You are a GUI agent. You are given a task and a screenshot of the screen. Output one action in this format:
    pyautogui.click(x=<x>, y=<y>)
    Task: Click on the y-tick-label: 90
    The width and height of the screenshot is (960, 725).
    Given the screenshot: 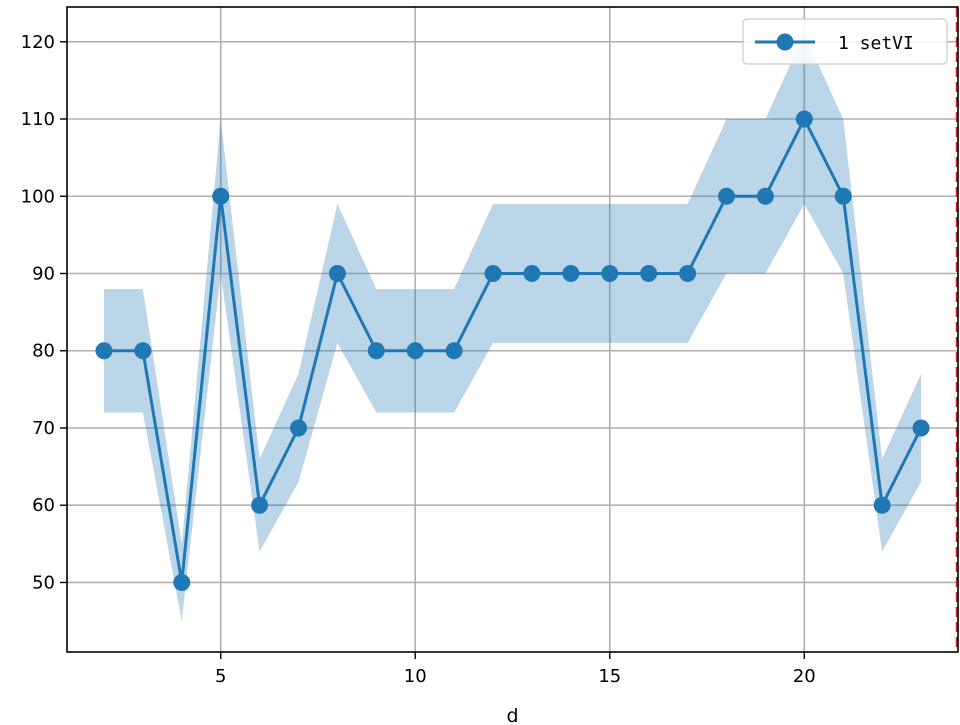 What is the action you would take?
    pyautogui.click(x=43, y=273)
    